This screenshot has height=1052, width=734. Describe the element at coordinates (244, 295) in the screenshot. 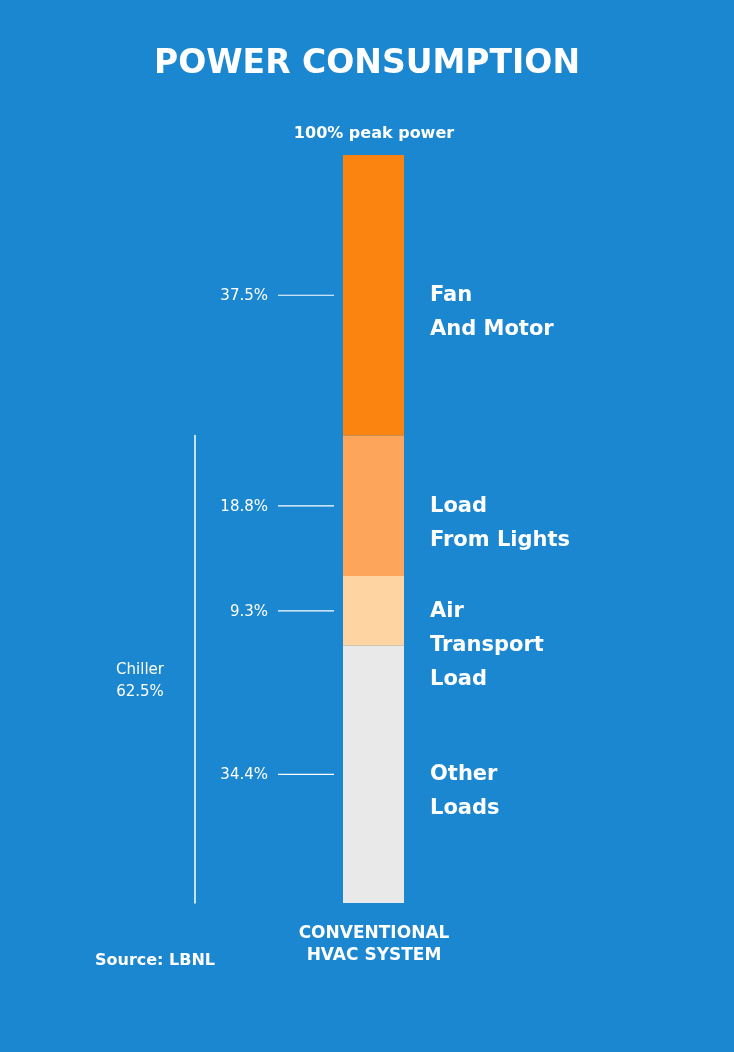

I see `data-label: 37.5%` at that location.